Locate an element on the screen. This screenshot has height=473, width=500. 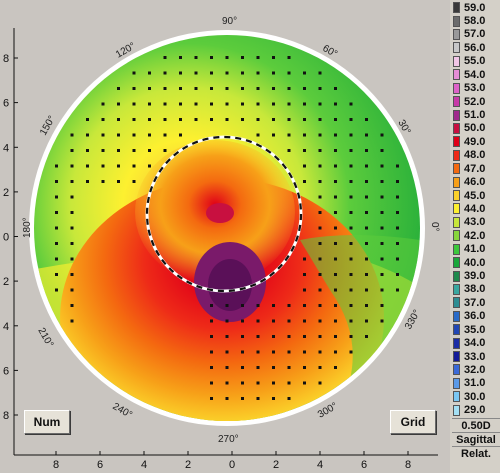
num-button: Num is located at coordinates (47, 422).